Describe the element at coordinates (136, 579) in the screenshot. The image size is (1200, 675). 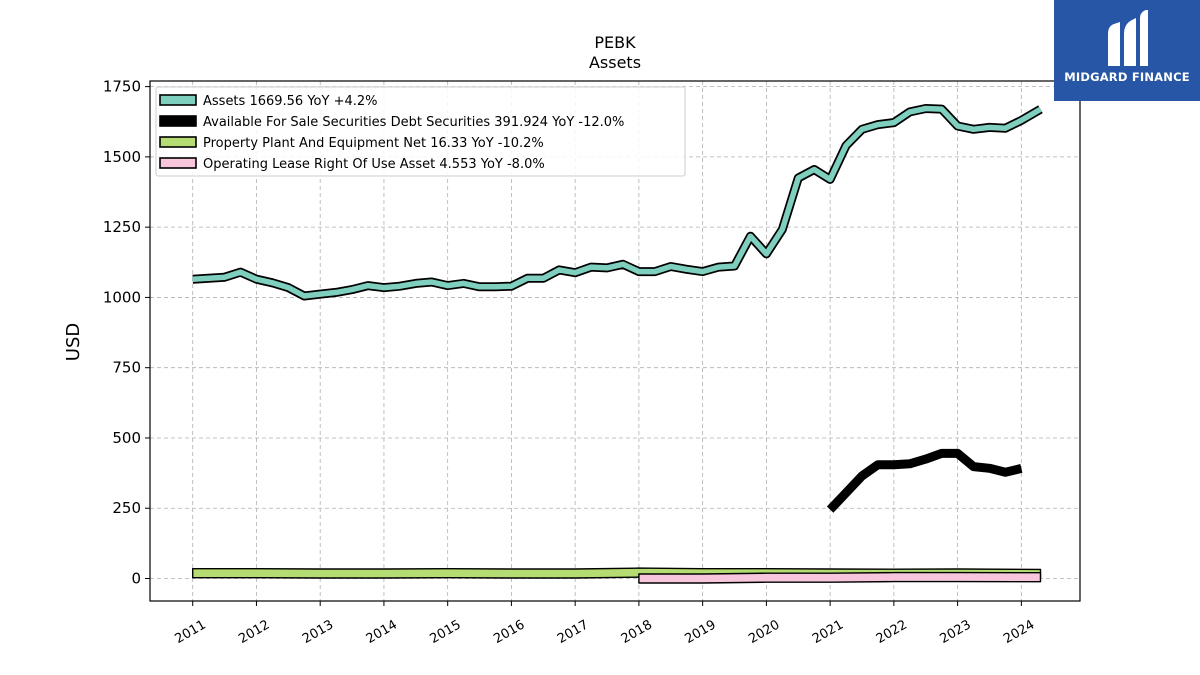
I see `y-tick-label: 0` at that location.